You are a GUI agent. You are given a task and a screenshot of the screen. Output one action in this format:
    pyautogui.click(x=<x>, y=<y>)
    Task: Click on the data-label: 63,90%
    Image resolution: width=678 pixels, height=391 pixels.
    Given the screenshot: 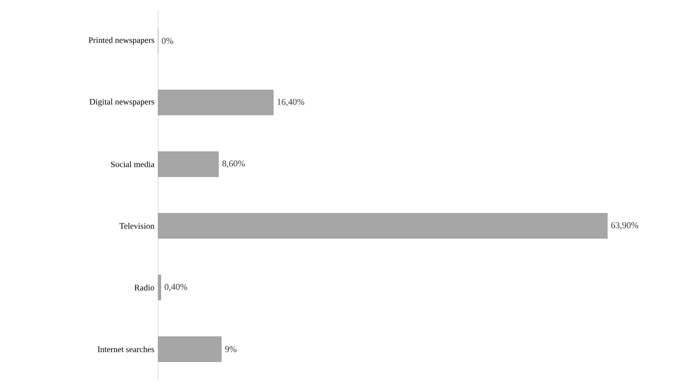 What is the action you would take?
    pyautogui.click(x=624, y=226)
    